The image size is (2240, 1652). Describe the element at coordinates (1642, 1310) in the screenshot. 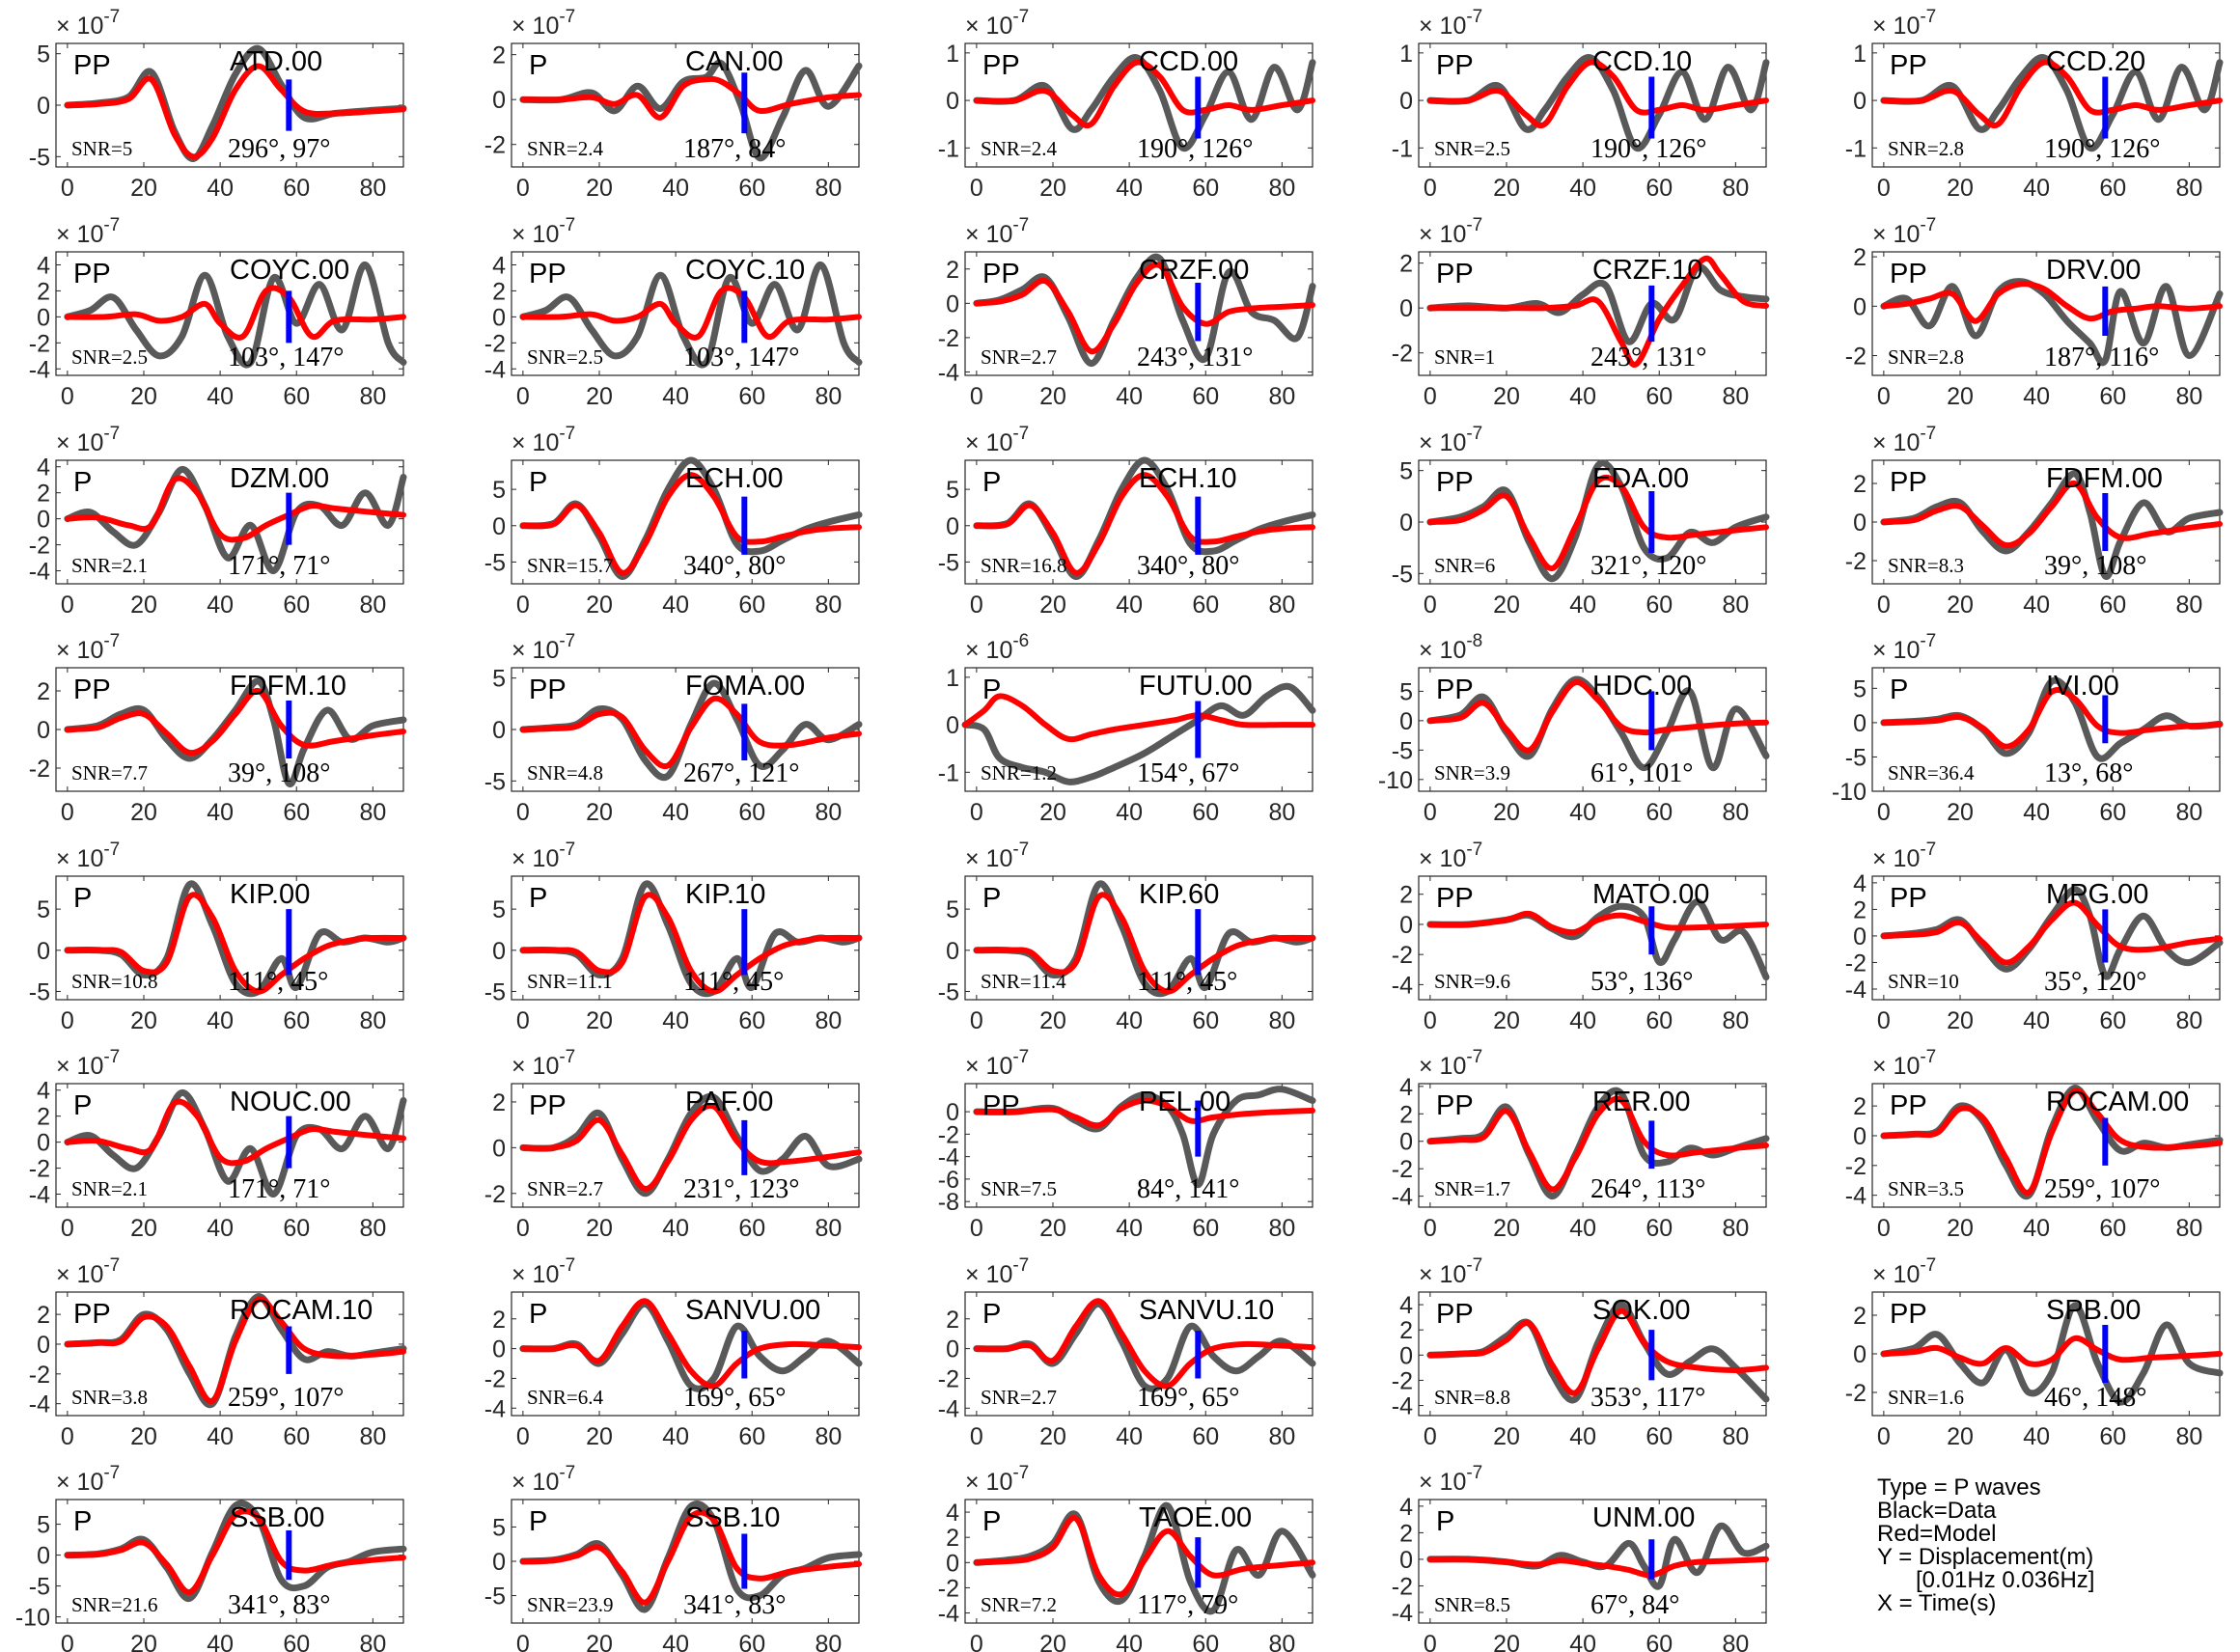

I see `station-label: SOK.00` at that location.